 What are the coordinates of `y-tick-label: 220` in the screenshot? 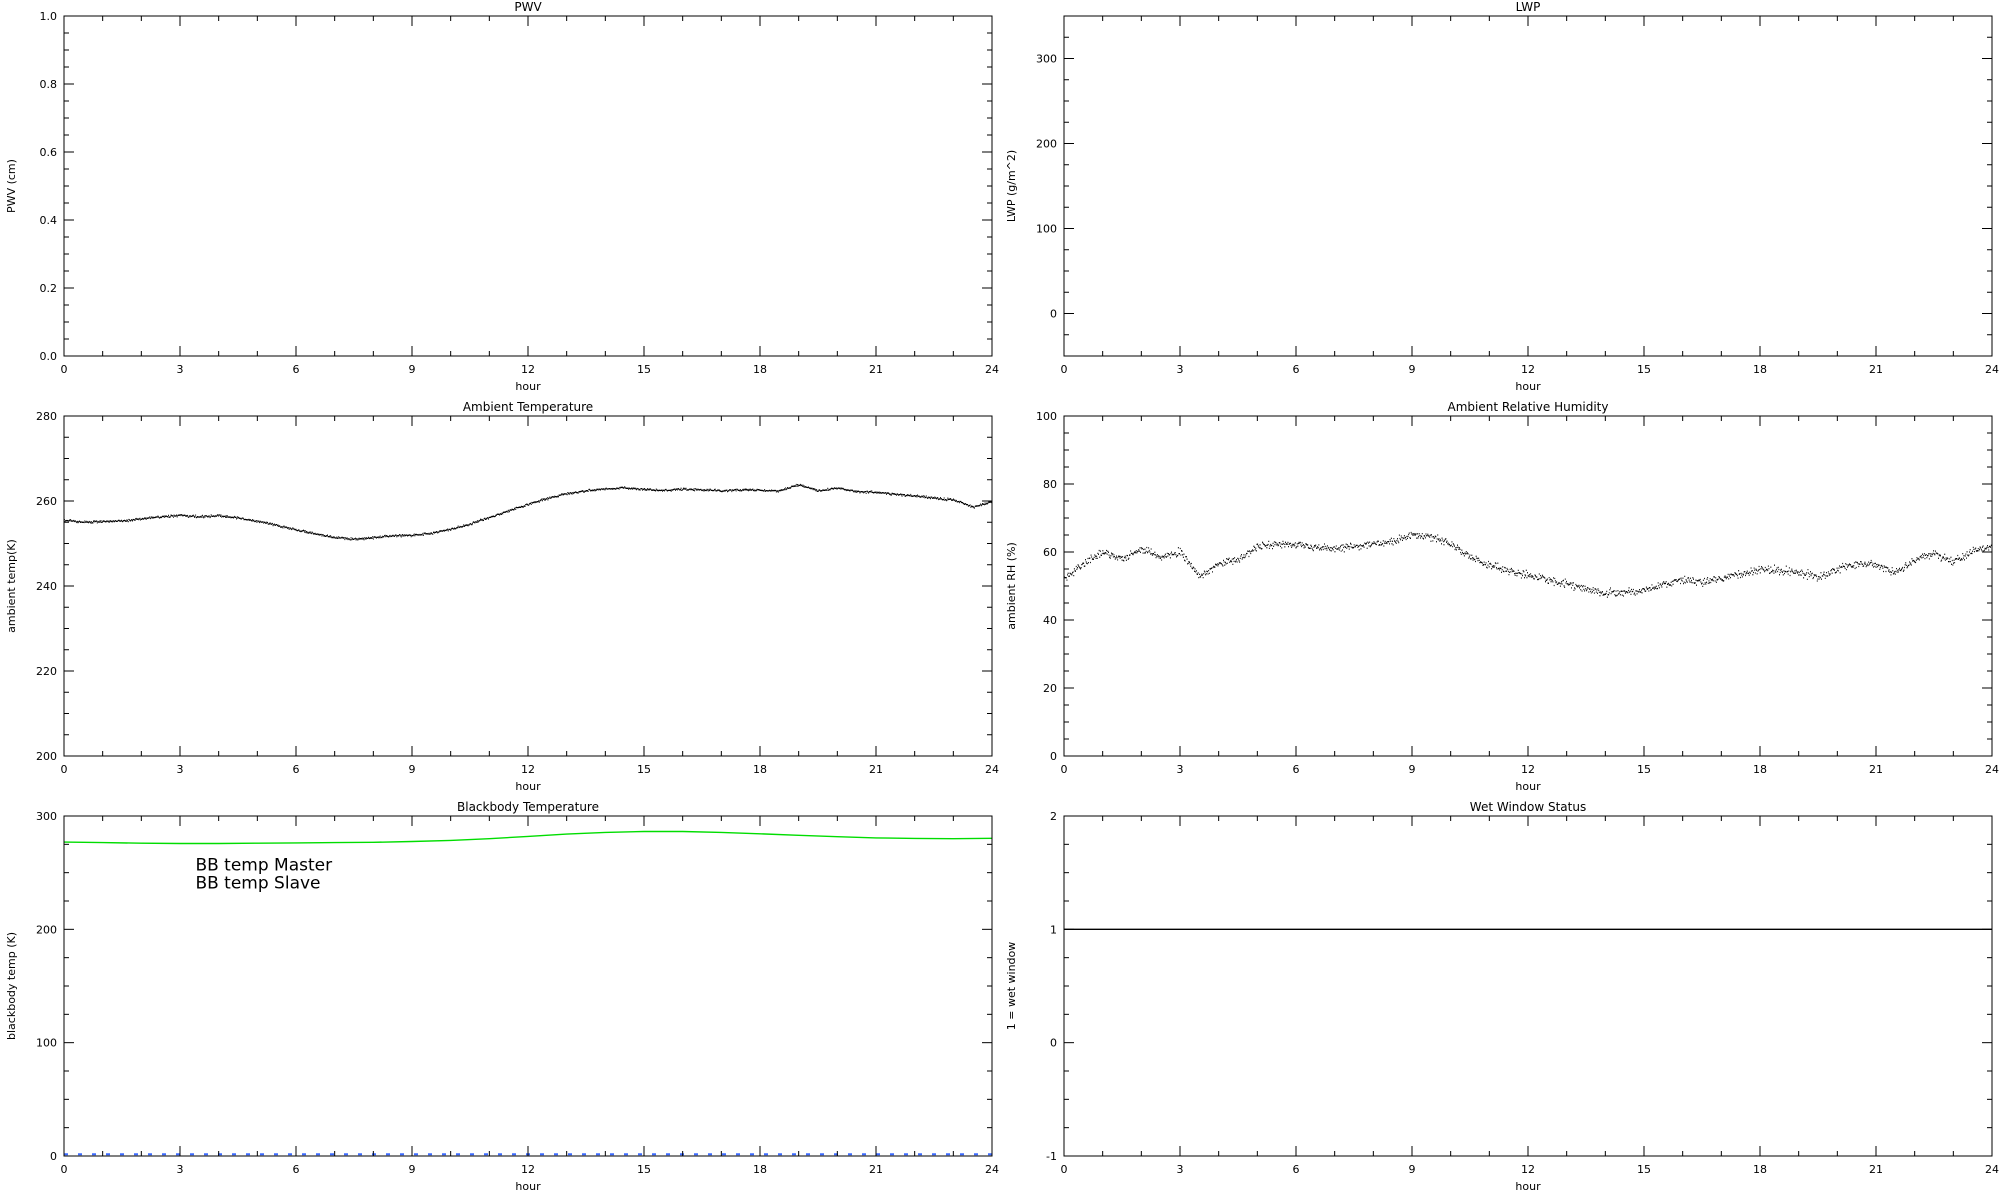 It's located at (46, 671).